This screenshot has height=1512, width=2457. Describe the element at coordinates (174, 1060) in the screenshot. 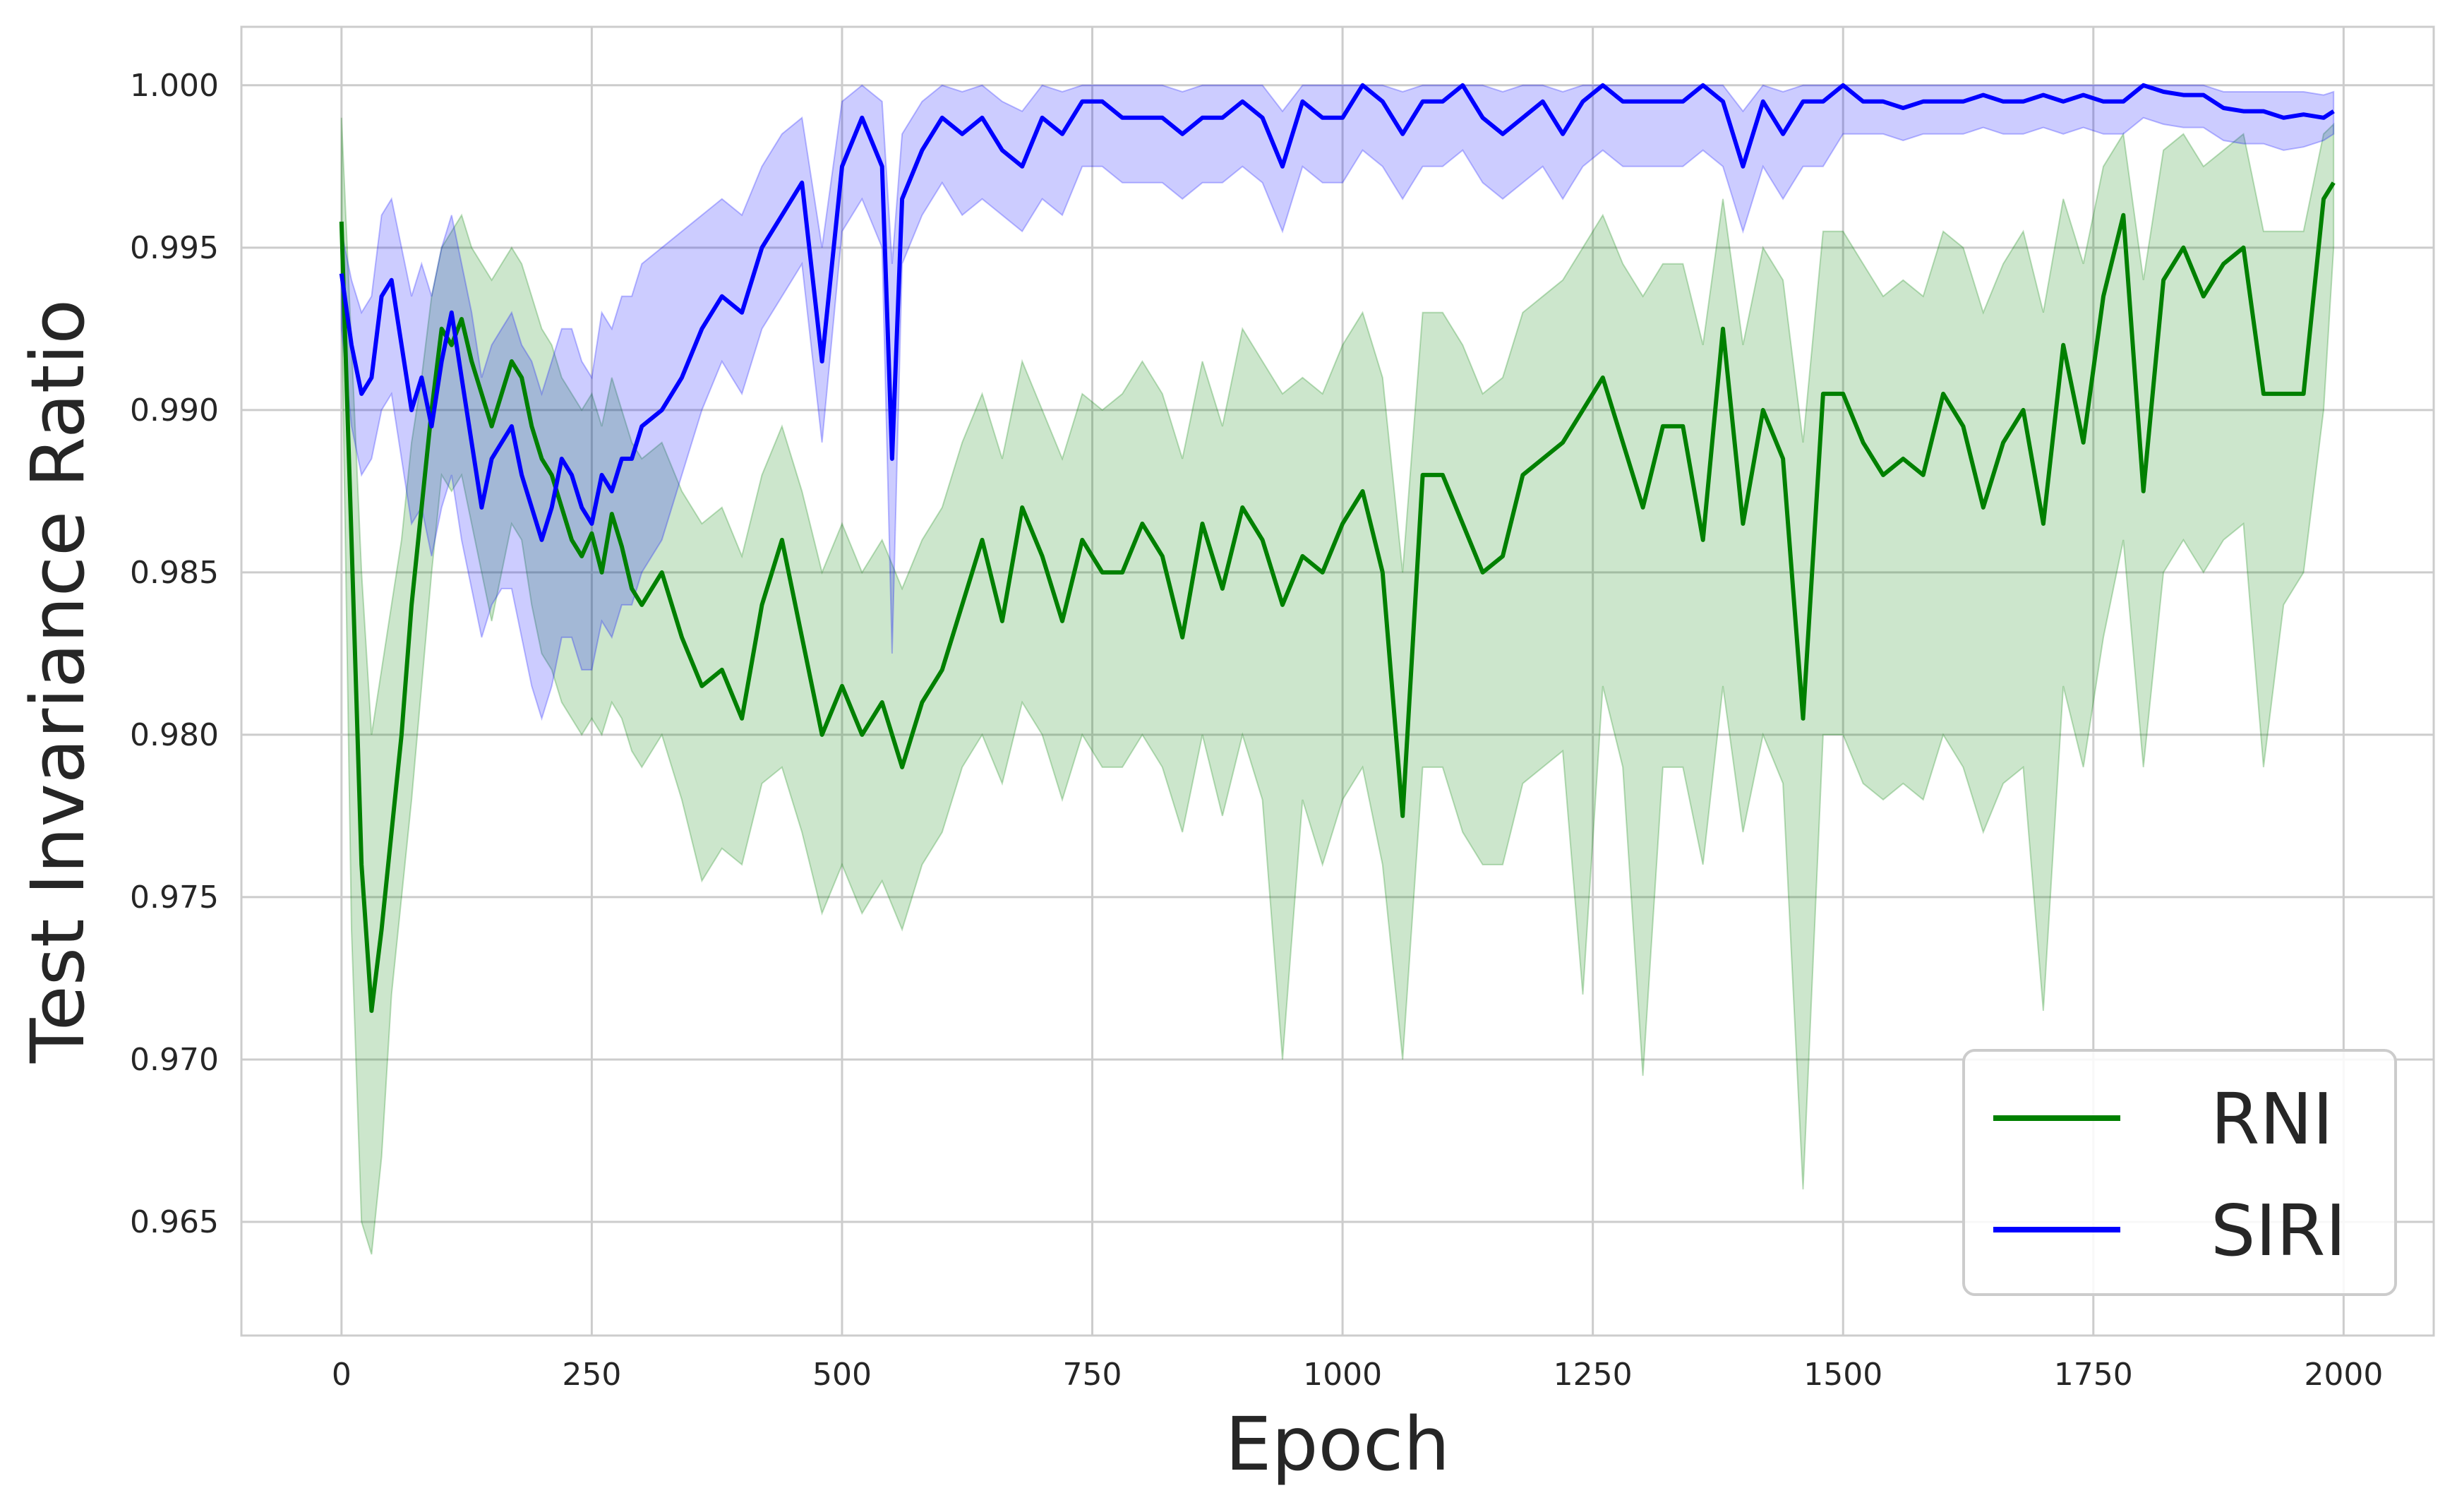

I see `y-tick-label: 0.970` at that location.